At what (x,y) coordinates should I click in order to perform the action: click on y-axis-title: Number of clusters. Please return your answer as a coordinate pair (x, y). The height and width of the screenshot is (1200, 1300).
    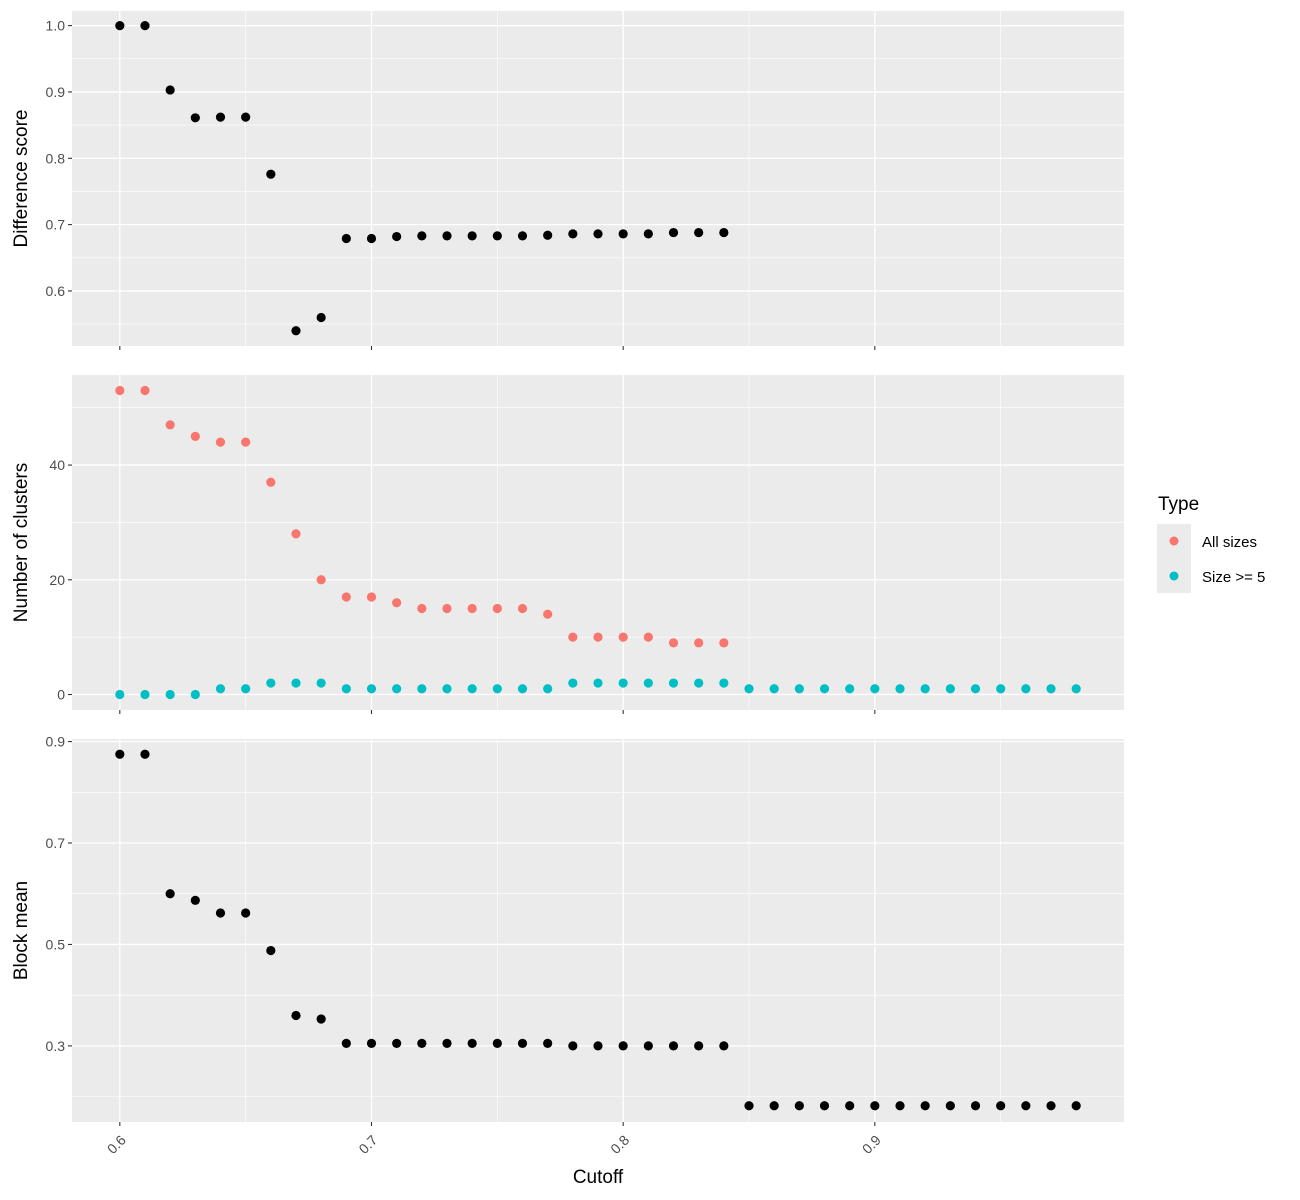
    Looking at the image, I should click on (21, 542).